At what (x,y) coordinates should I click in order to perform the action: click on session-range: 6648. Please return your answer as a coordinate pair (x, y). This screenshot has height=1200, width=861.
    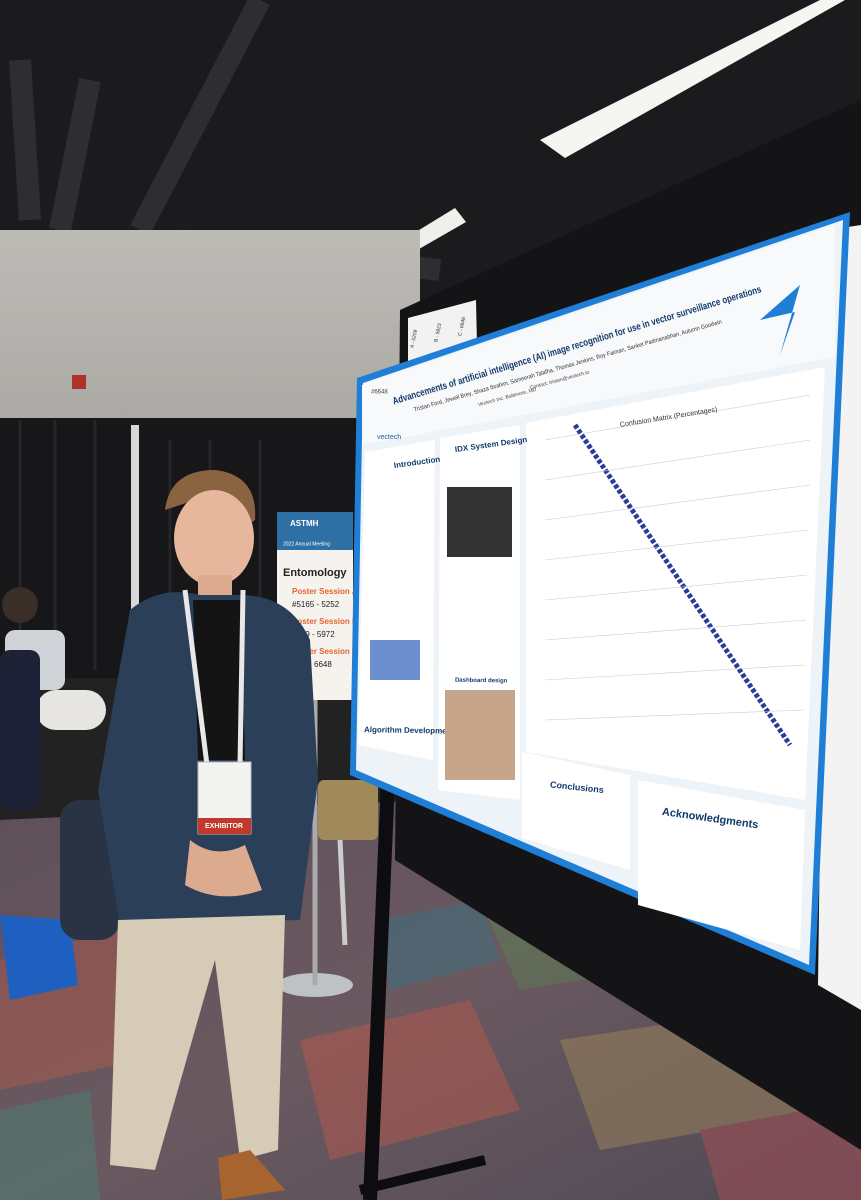
    Looking at the image, I should click on (323, 664).